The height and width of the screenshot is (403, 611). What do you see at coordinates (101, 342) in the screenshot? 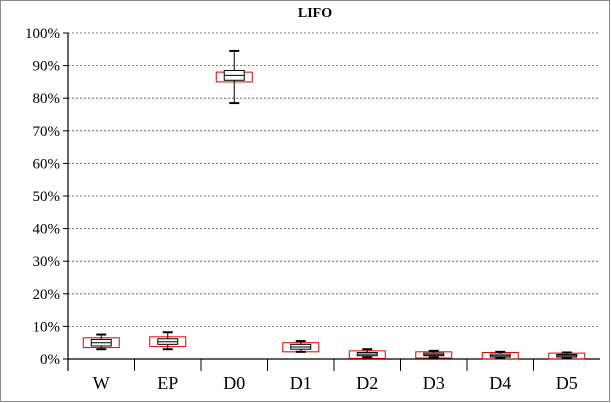
I see `box-W` at bounding box center [101, 342].